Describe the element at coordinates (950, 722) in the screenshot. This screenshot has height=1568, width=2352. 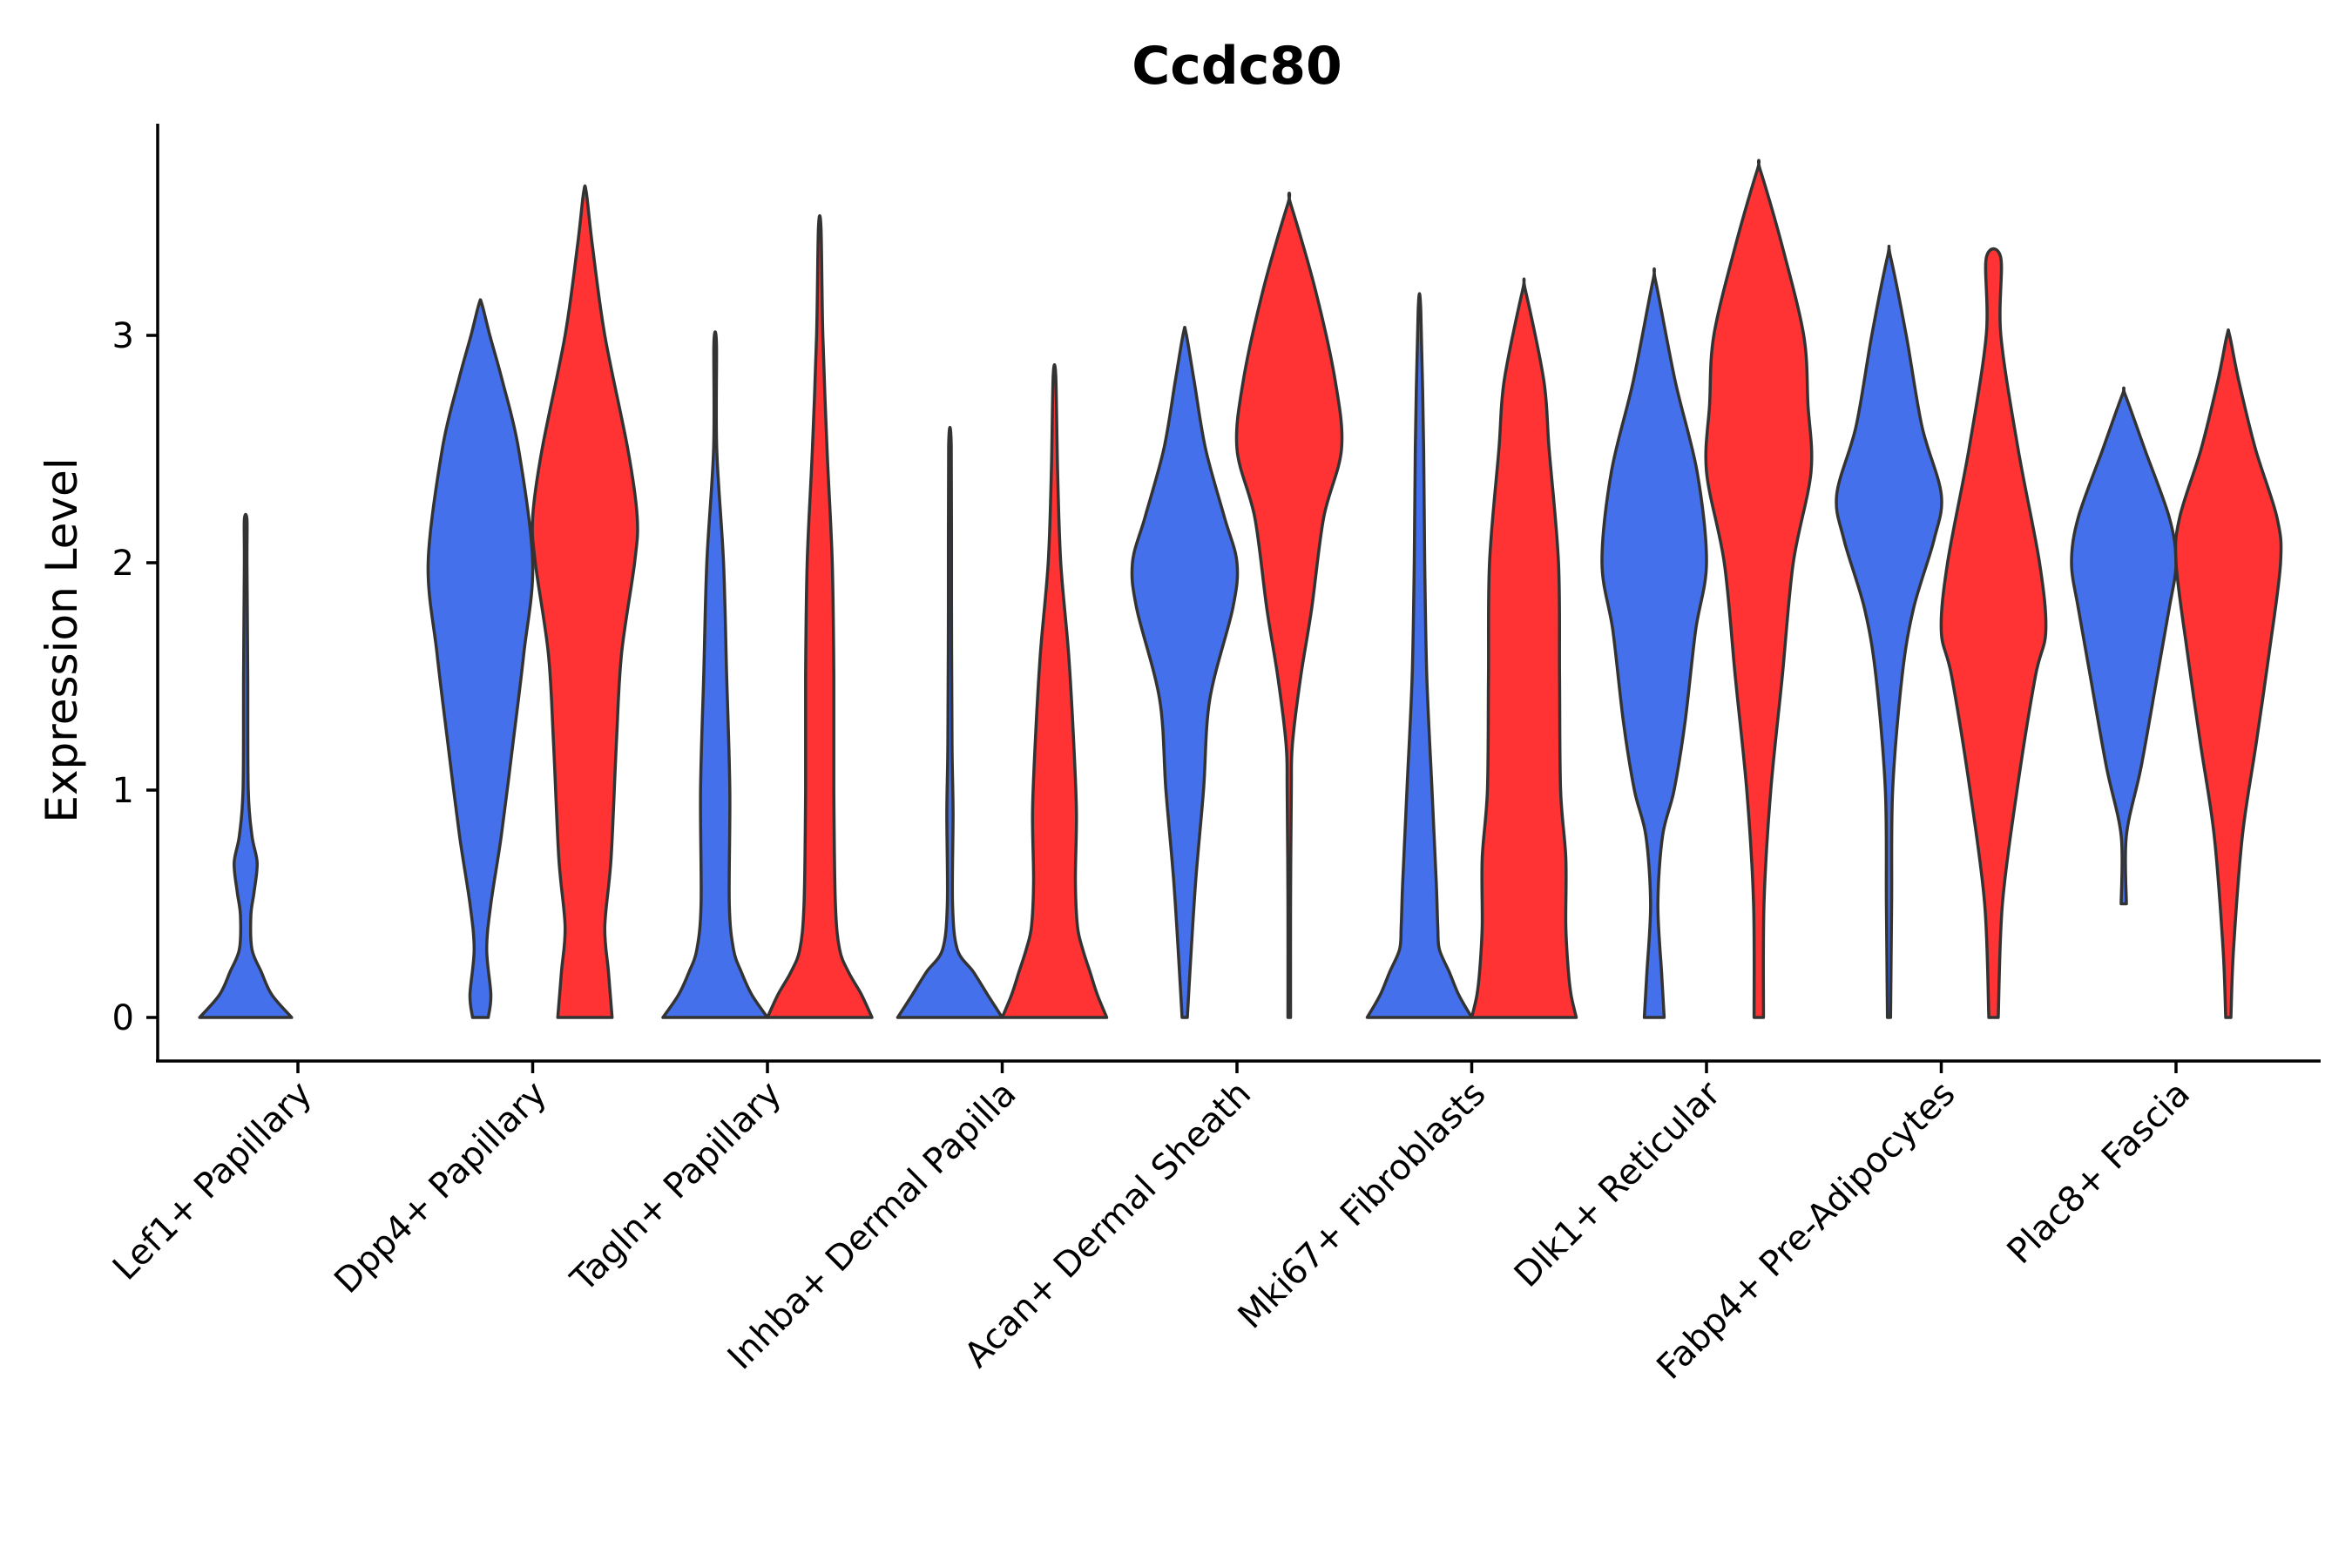
I see `violin-inhba-dermal-papilla-group1` at that location.